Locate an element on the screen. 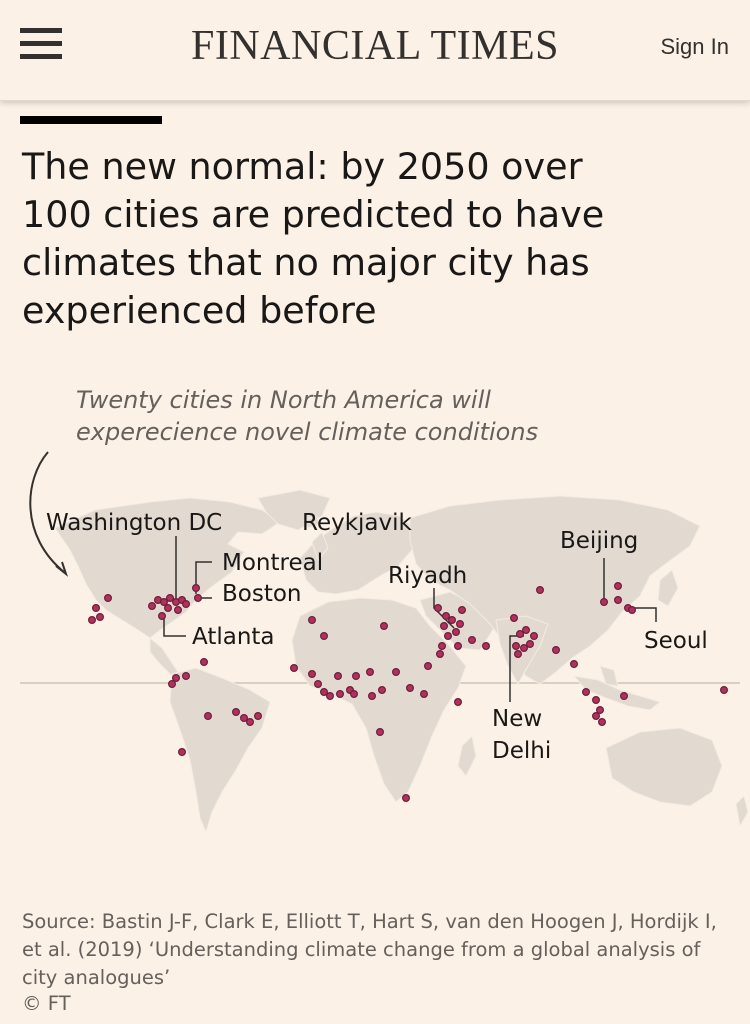 This screenshot has height=1024, width=750. annotation-arrow is located at coordinates (47, 512).